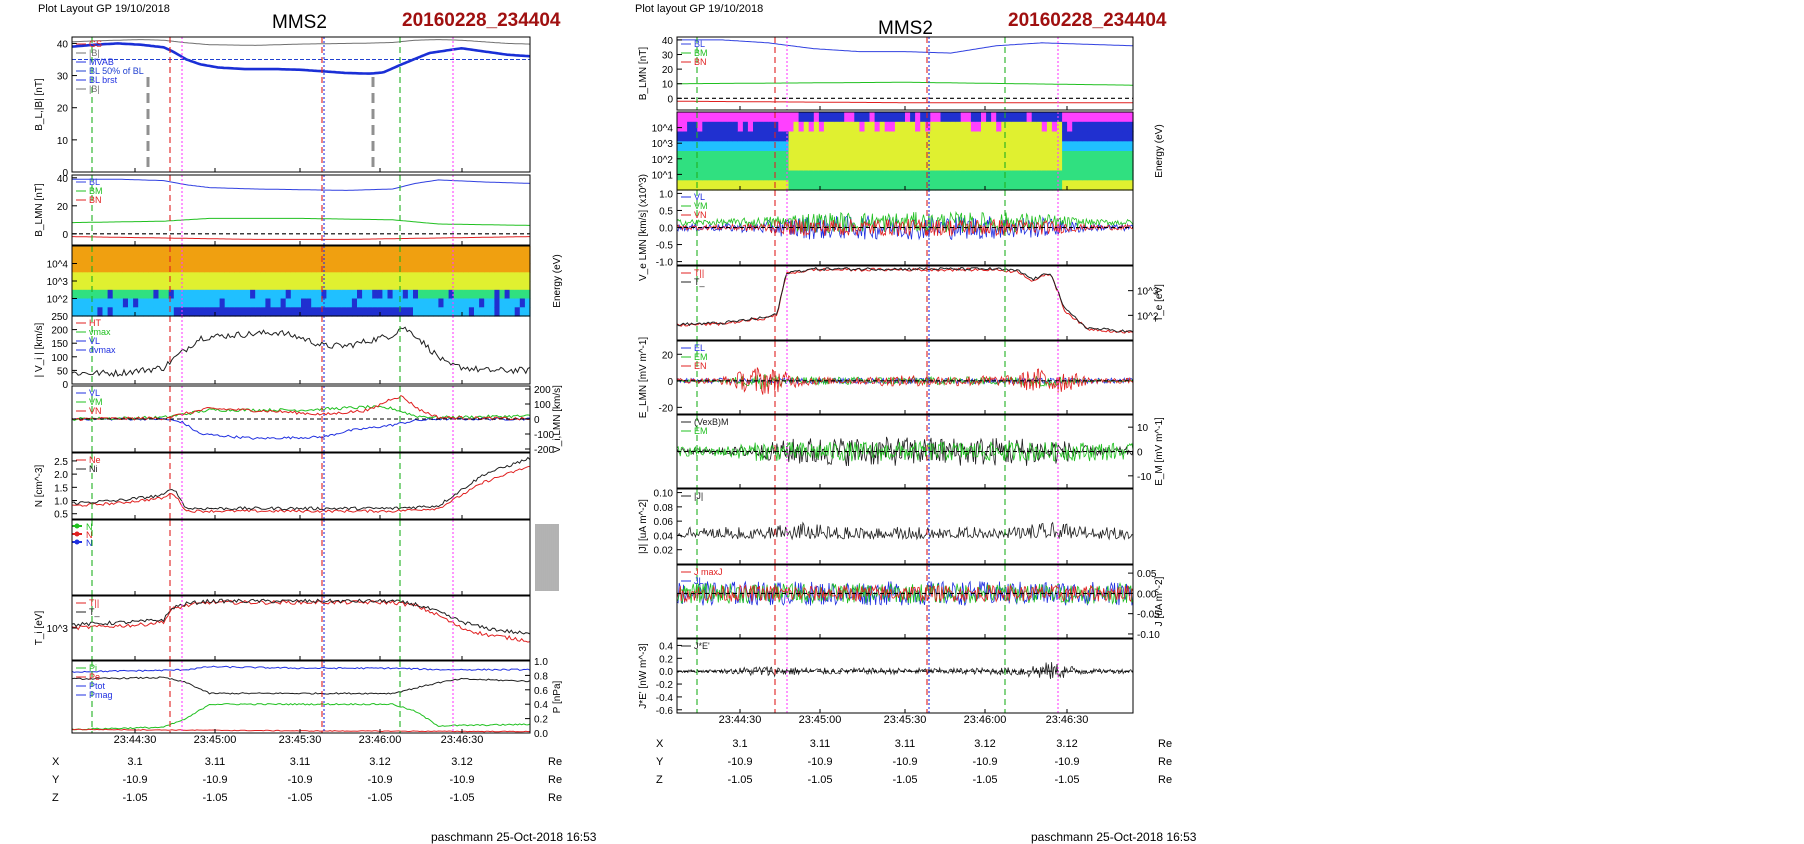  I want to click on coord-value: -10.9, so click(904, 762).